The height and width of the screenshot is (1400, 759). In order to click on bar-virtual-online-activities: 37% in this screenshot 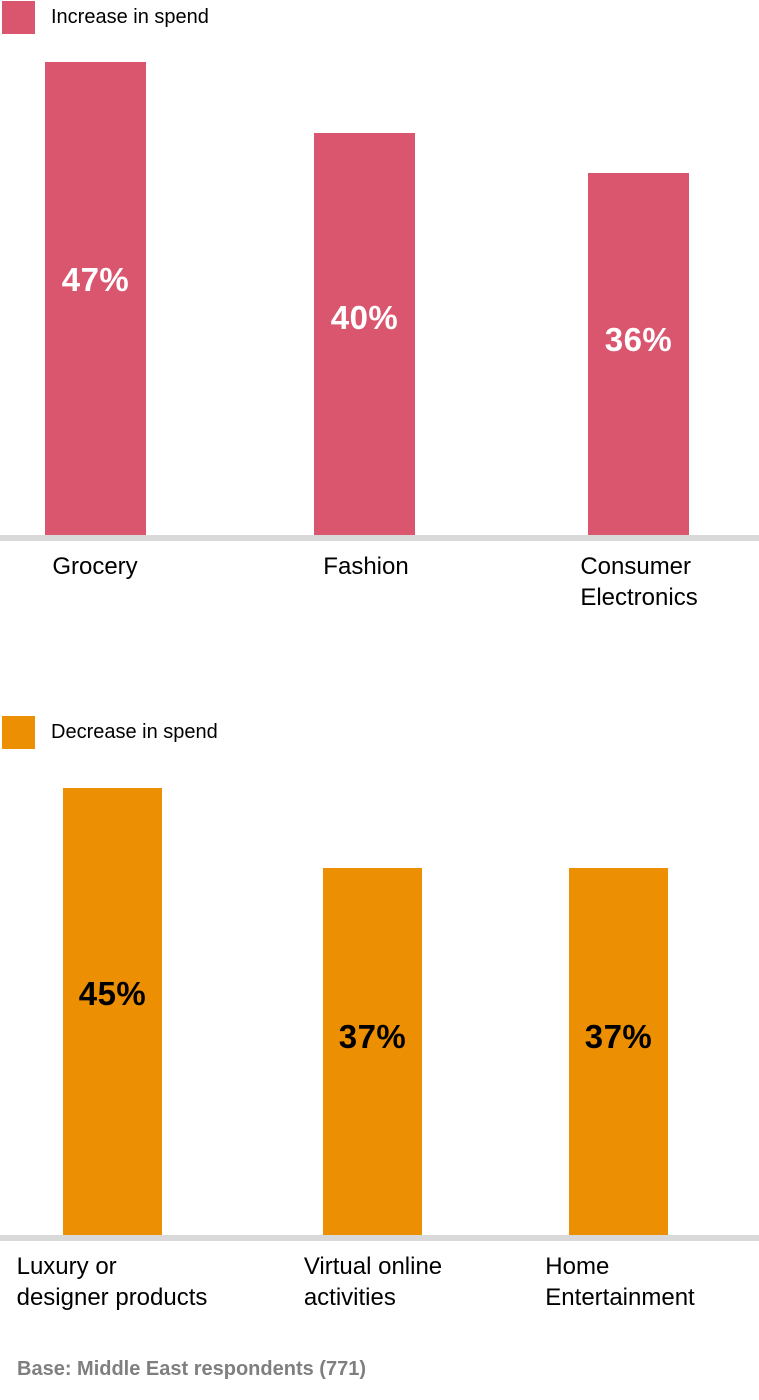, I will do `click(372, 1051)`.